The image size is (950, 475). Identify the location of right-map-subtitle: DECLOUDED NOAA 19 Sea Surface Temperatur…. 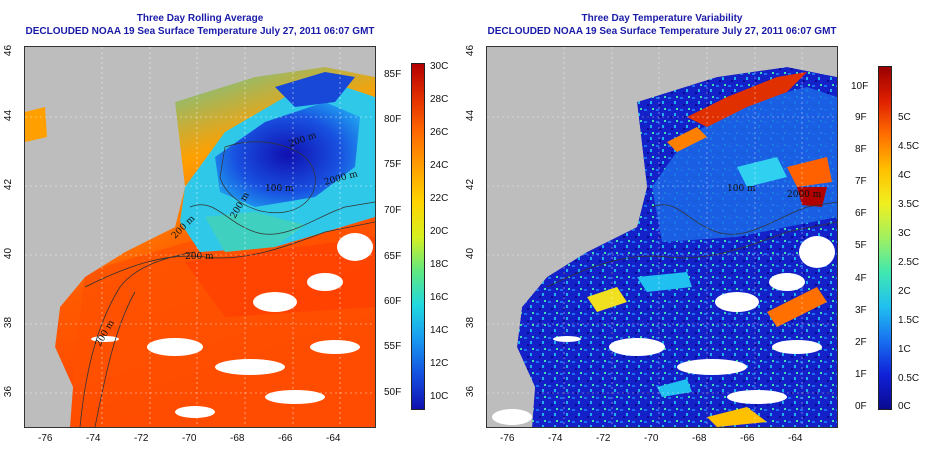
(662, 31).